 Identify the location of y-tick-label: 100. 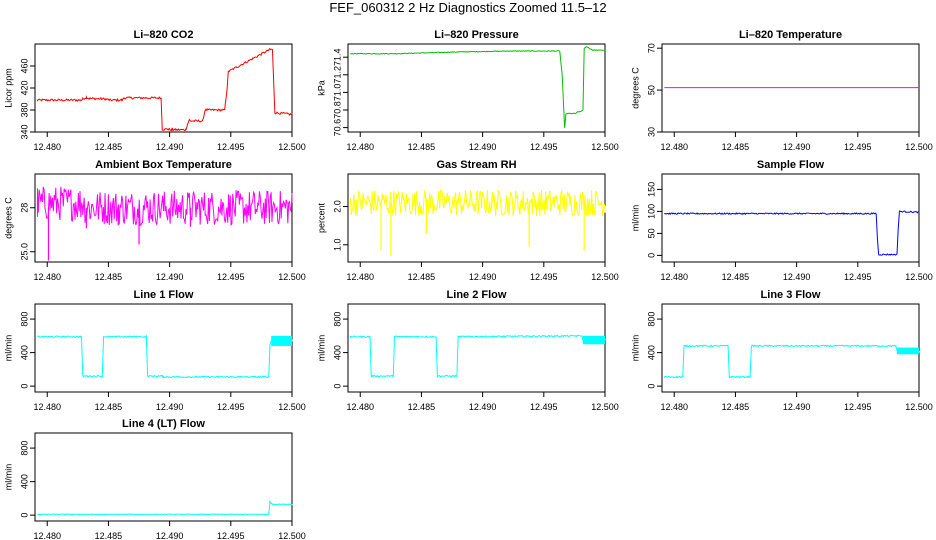
(651, 211).